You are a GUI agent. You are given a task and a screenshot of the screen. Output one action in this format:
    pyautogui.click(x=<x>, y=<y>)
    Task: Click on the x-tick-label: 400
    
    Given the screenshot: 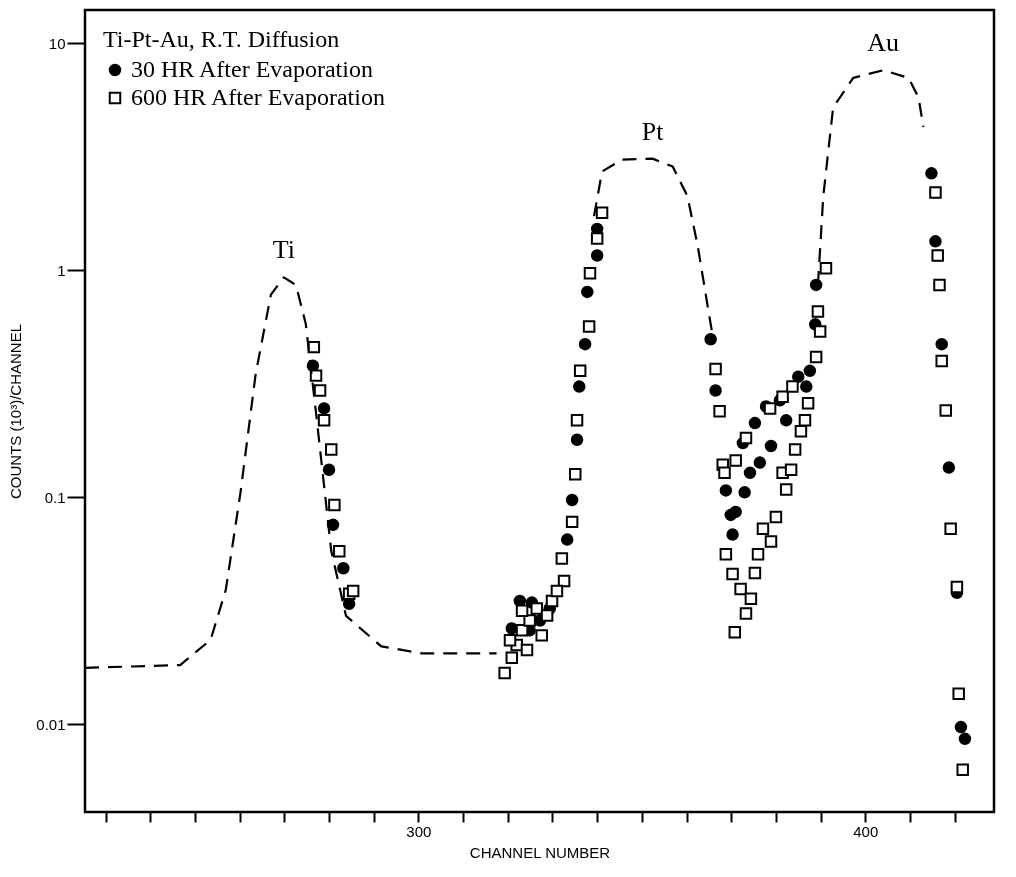 What is the action you would take?
    pyautogui.click(x=866, y=831)
    